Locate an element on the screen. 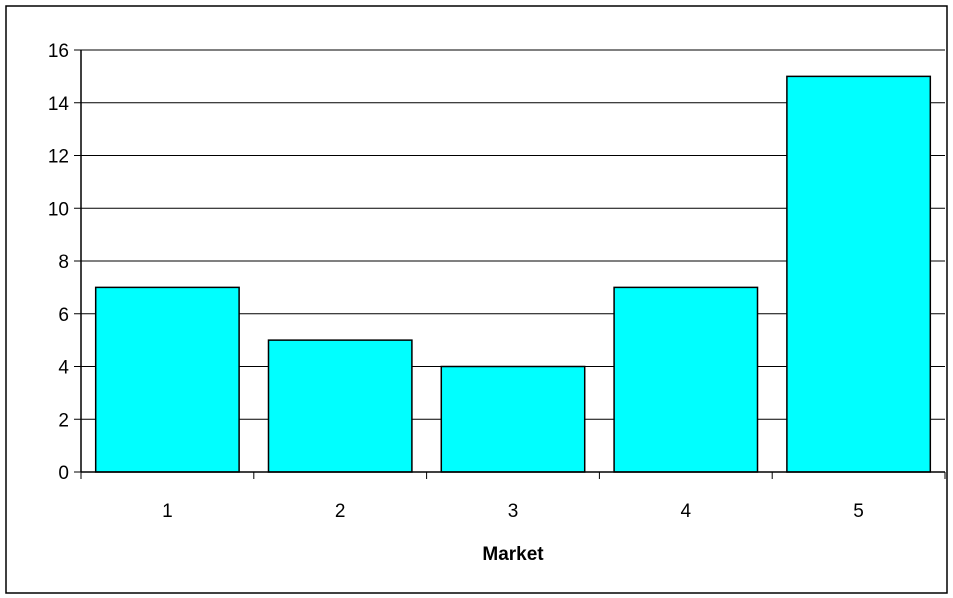  x-tick-label: 1 is located at coordinates (167, 511).